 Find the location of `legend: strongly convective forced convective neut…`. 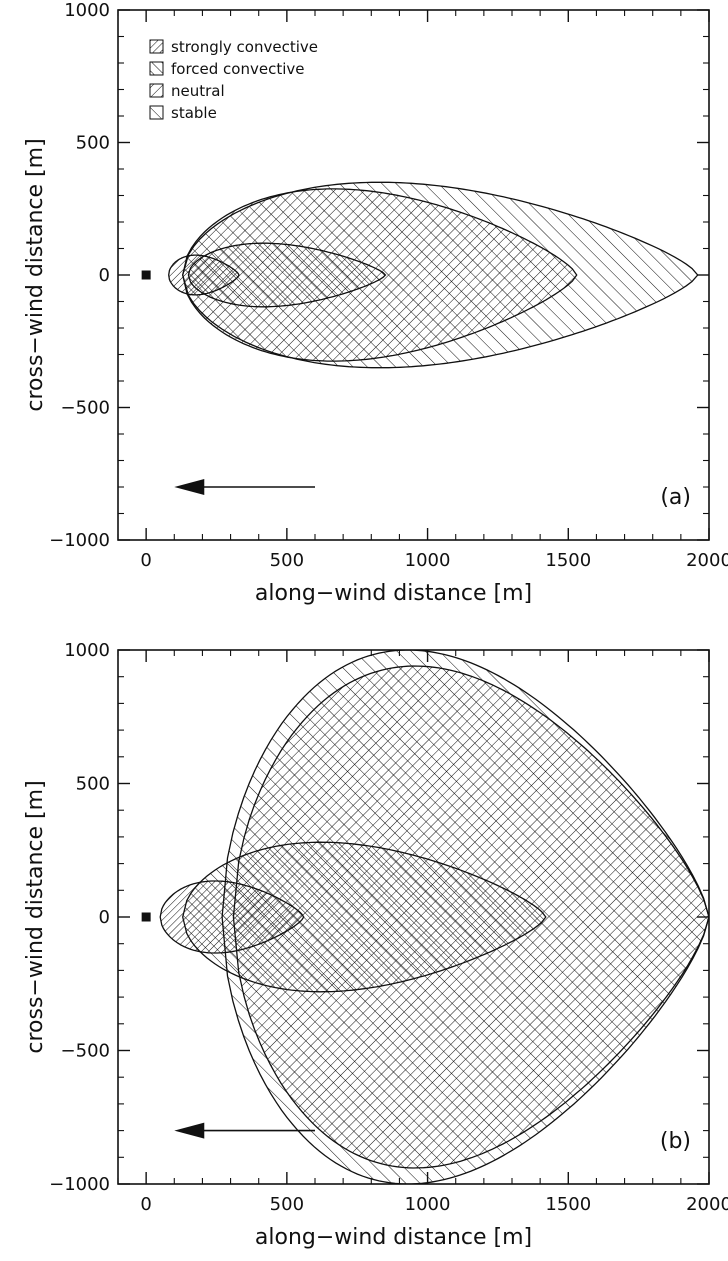

legend: strongly convective forced convective neut… is located at coordinates (233, 80).